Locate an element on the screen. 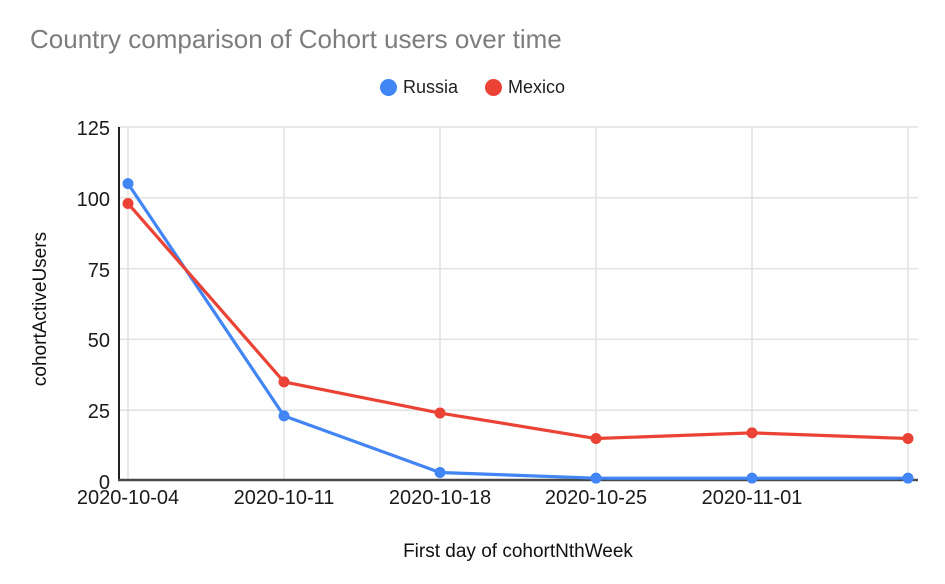 The image size is (945, 584). legend-label-russia: Russia is located at coordinates (430, 87).